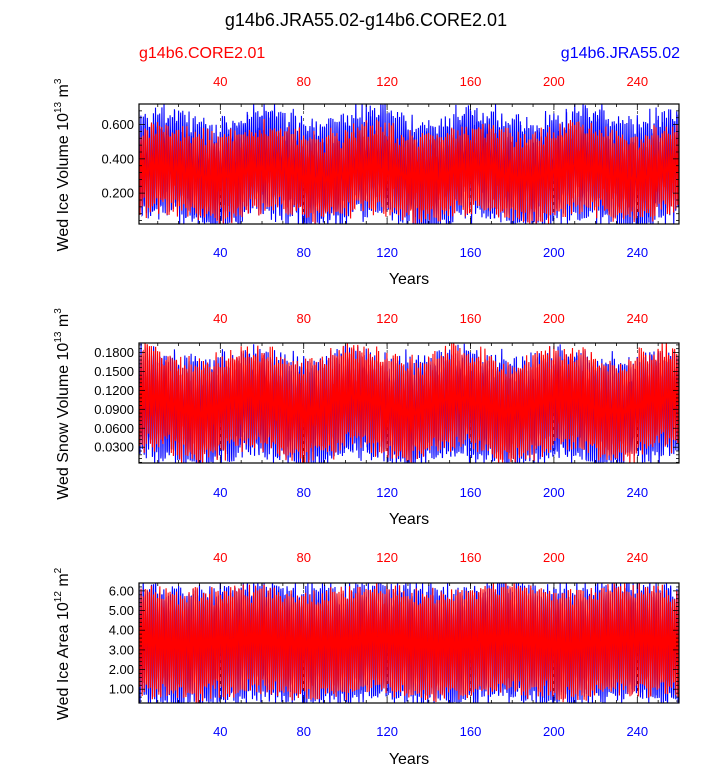  Describe the element at coordinates (121, 649) in the screenshot. I see `y-tick-label: 3.00` at that location.